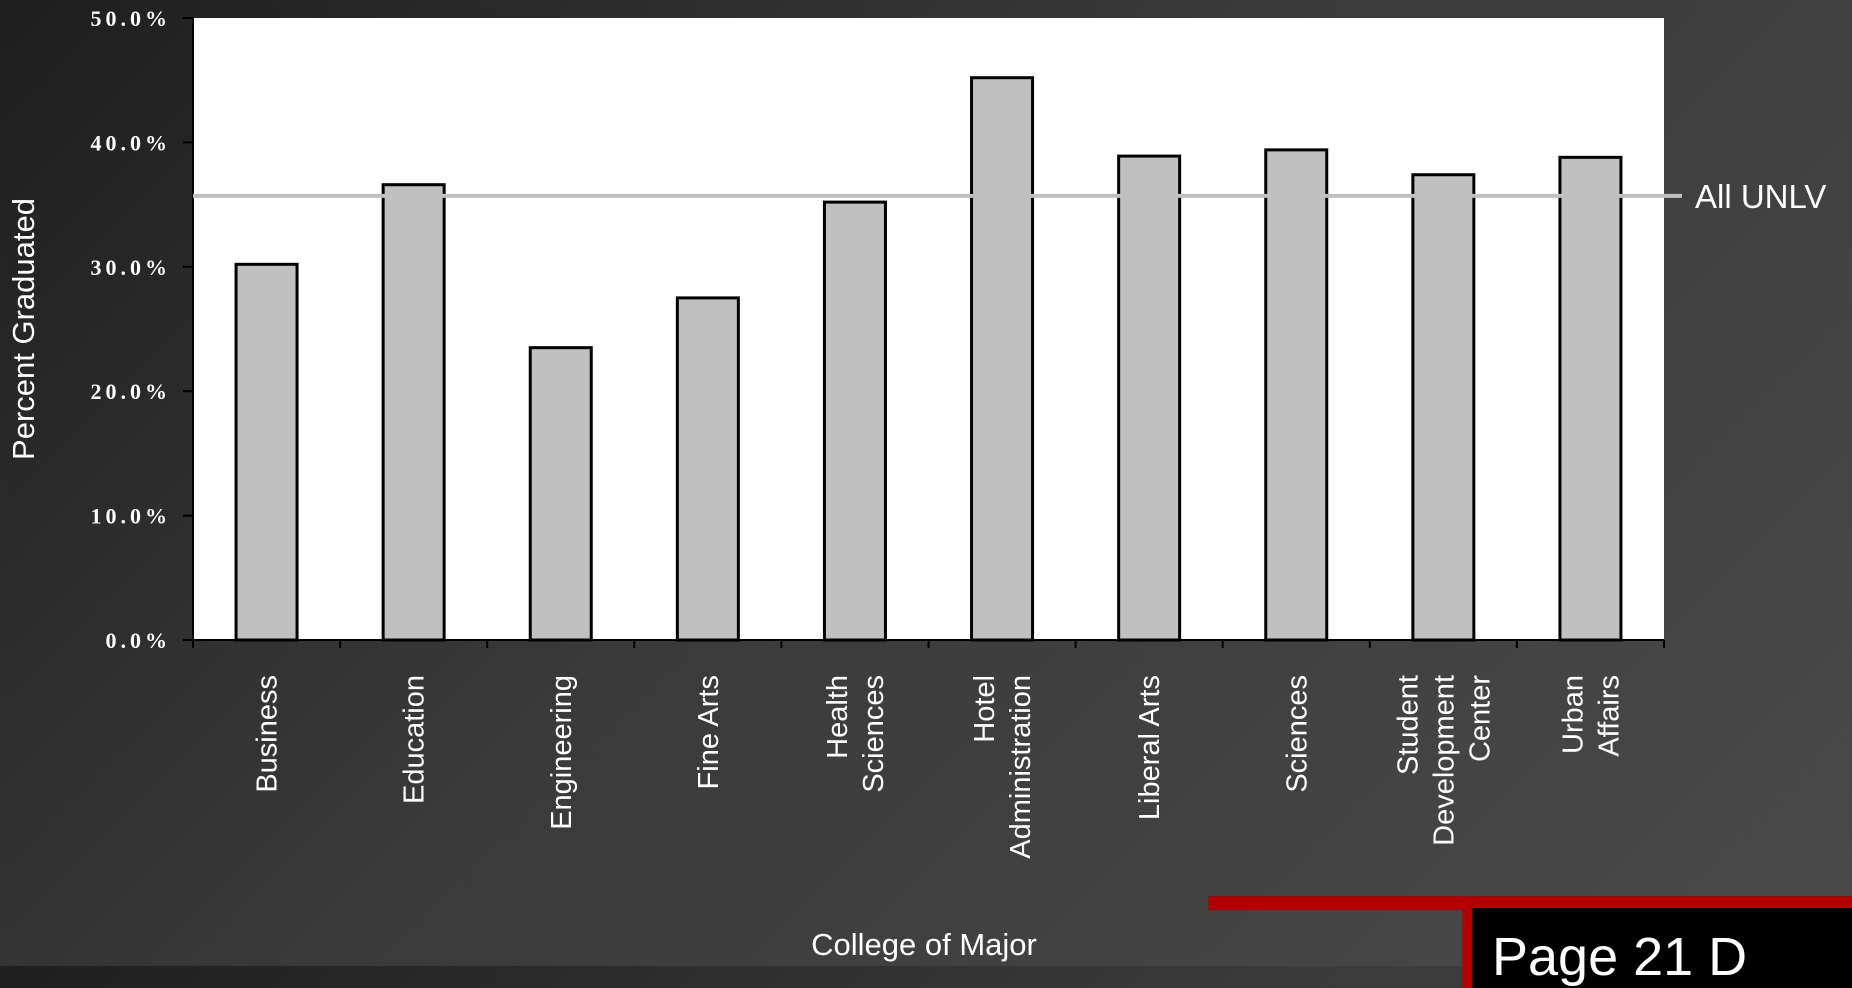 This screenshot has width=1852, height=988. What do you see at coordinates (131, 267) in the screenshot?
I see `y-tick-label: 30.0%` at bounding box center [131, 267].